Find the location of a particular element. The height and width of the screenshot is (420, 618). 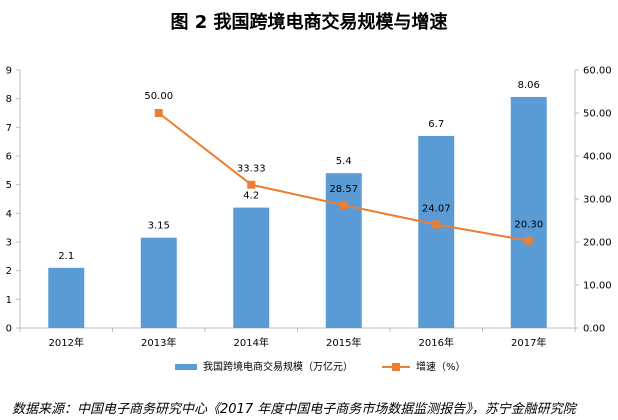

x-tick-label: 2016年 is located at coordinates (436, 342).